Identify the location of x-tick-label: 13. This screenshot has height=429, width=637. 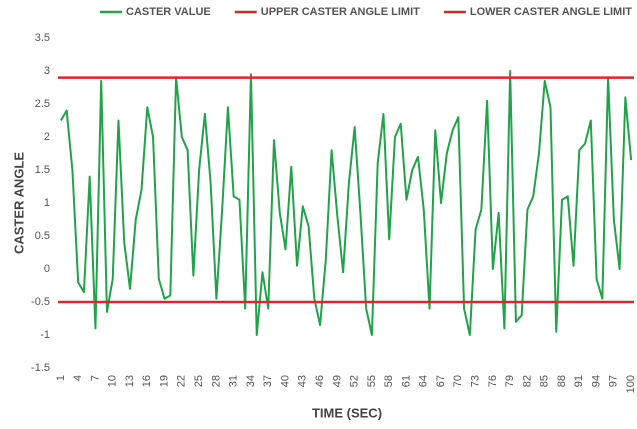
(130, 381).